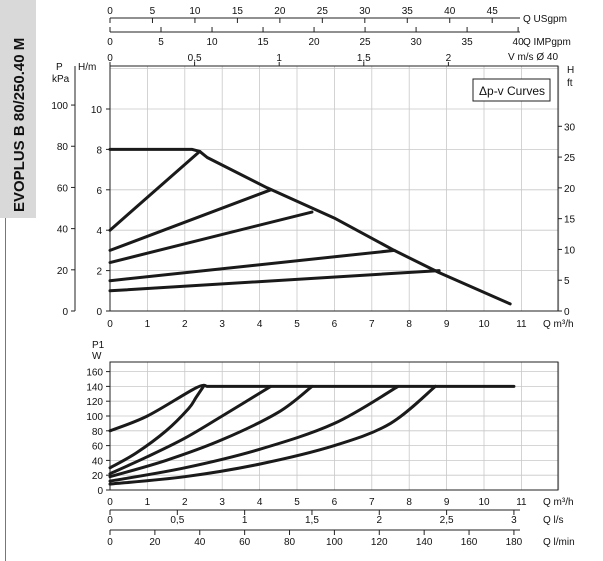 This screenshot has width=603, height=561. What do you see at coordinates (567, 312) in the screenshot?
I see `ft-tick-label: 0` at bounding box center [567, 312].